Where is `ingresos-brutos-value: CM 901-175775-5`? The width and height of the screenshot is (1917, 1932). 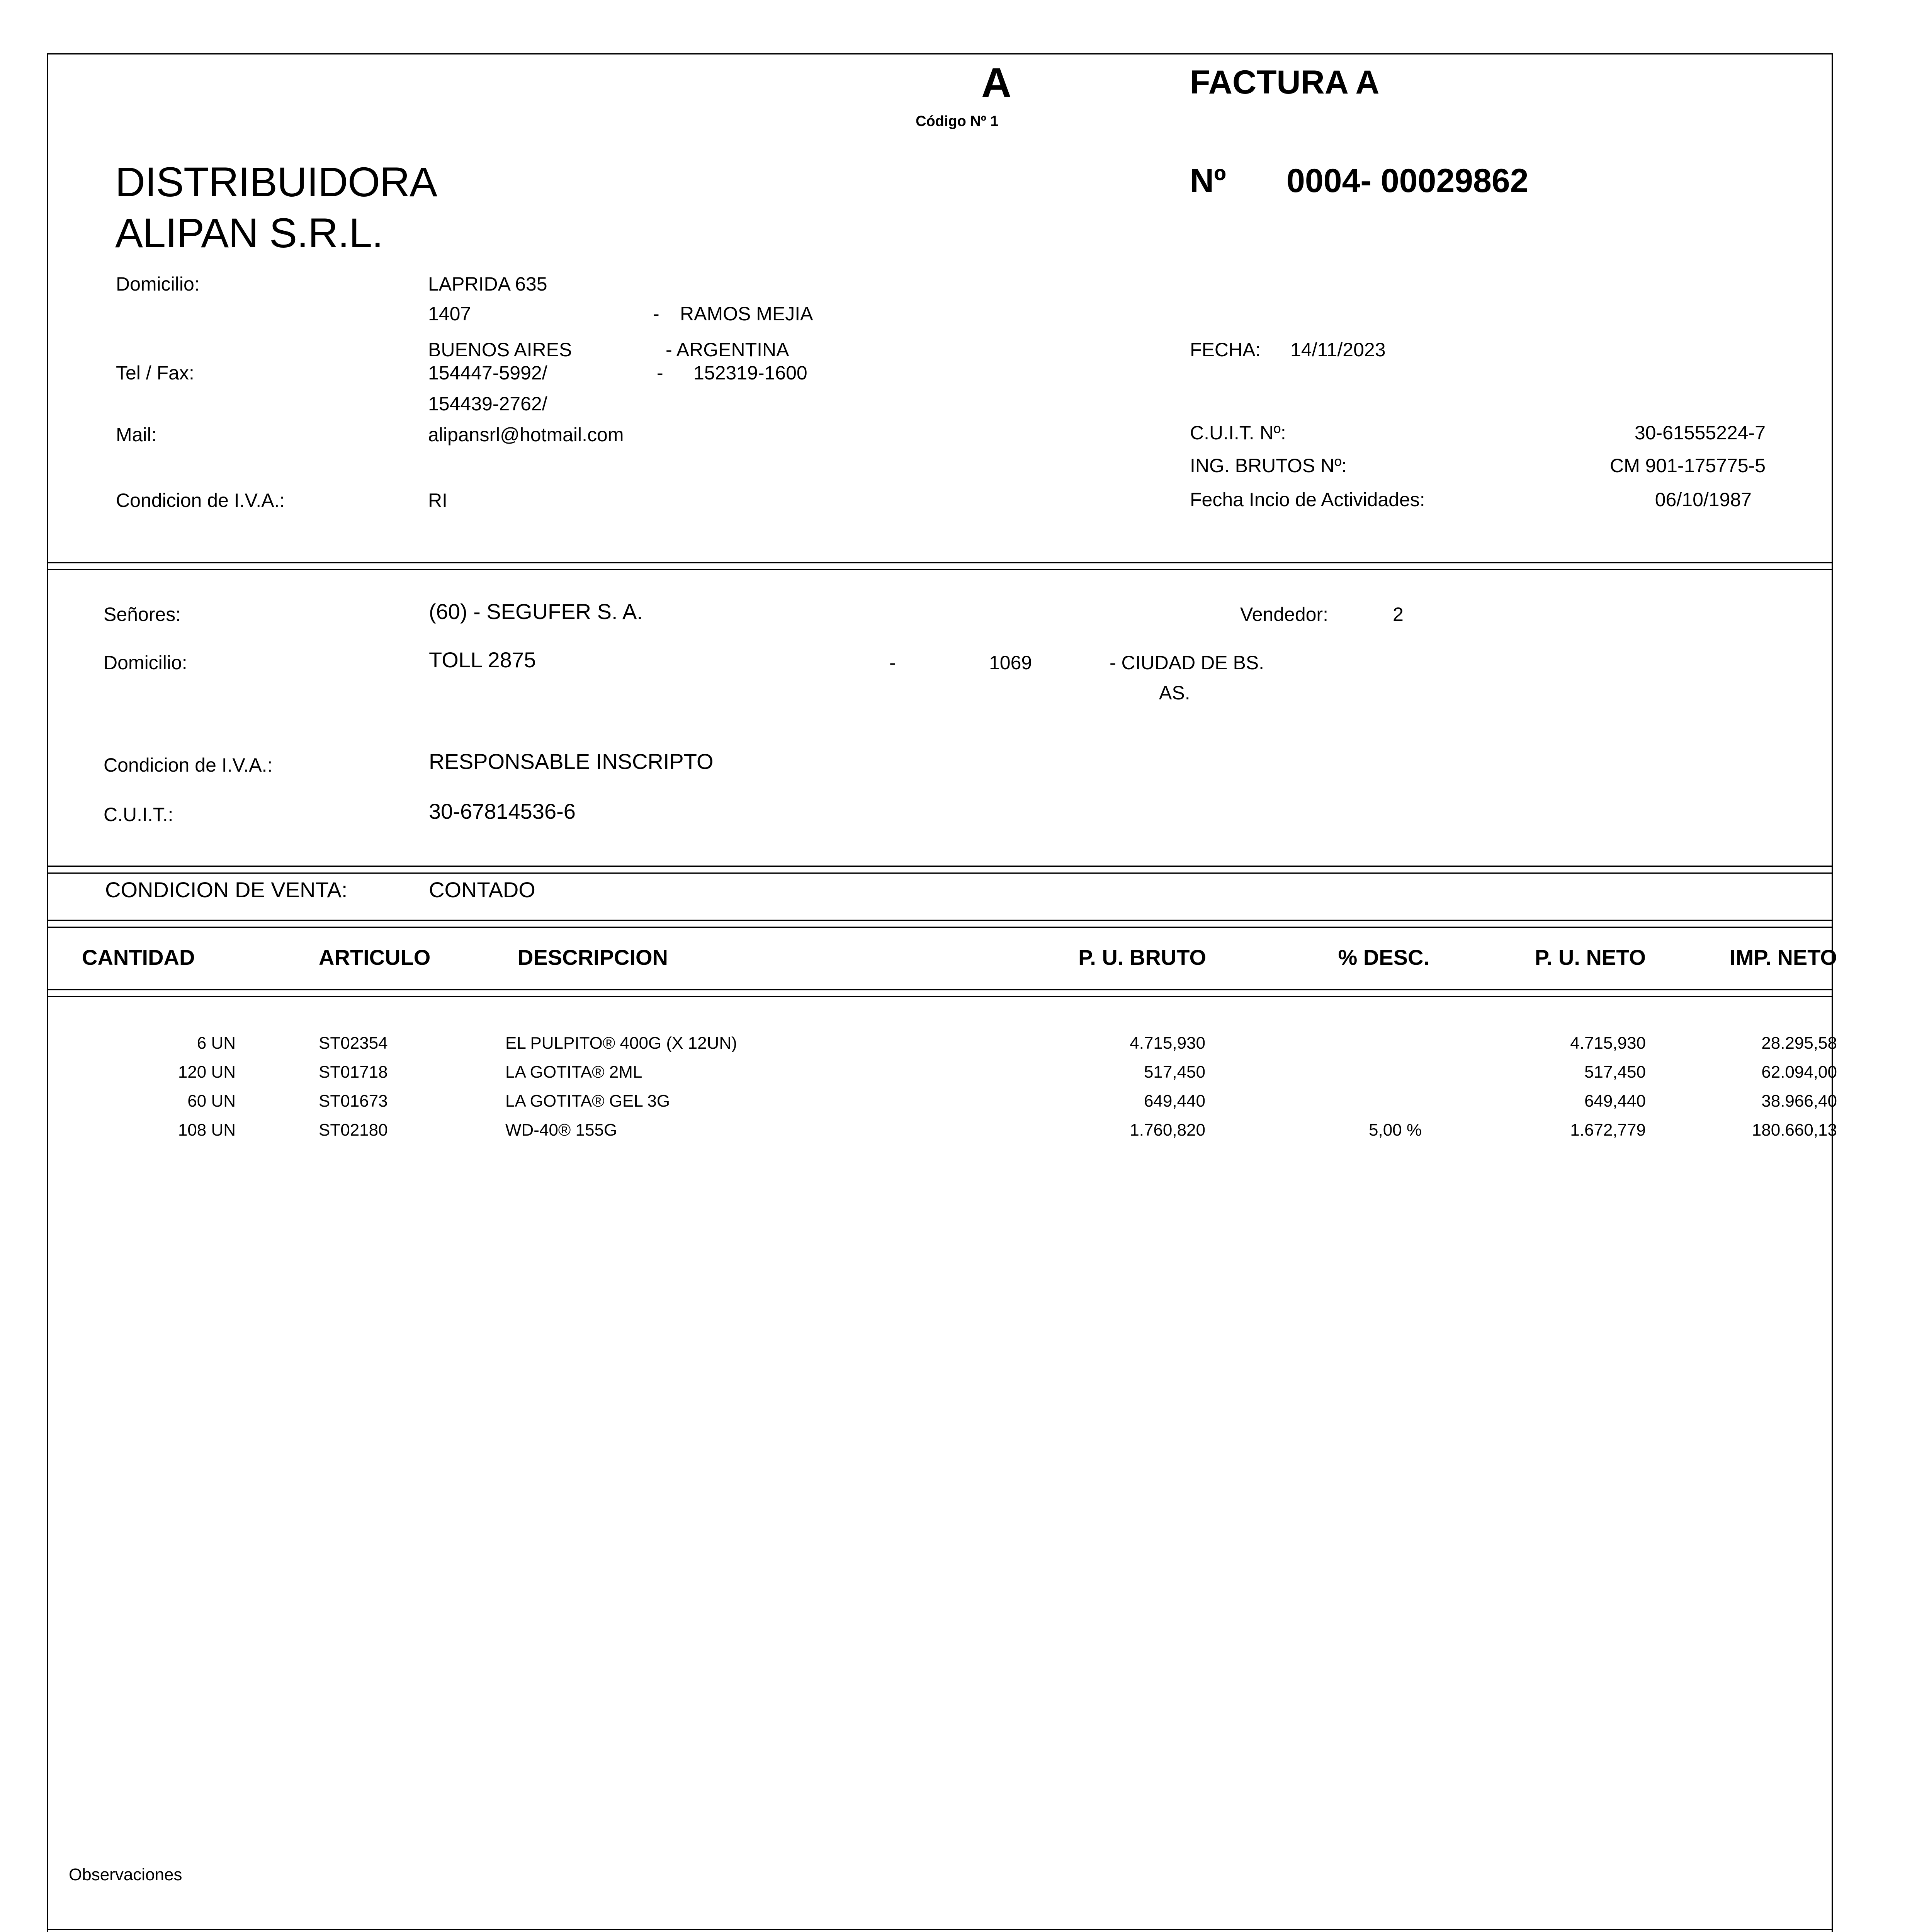
ingresos-brutos-value: CM 901-175775-5 is located at coordinates (1688, 466).